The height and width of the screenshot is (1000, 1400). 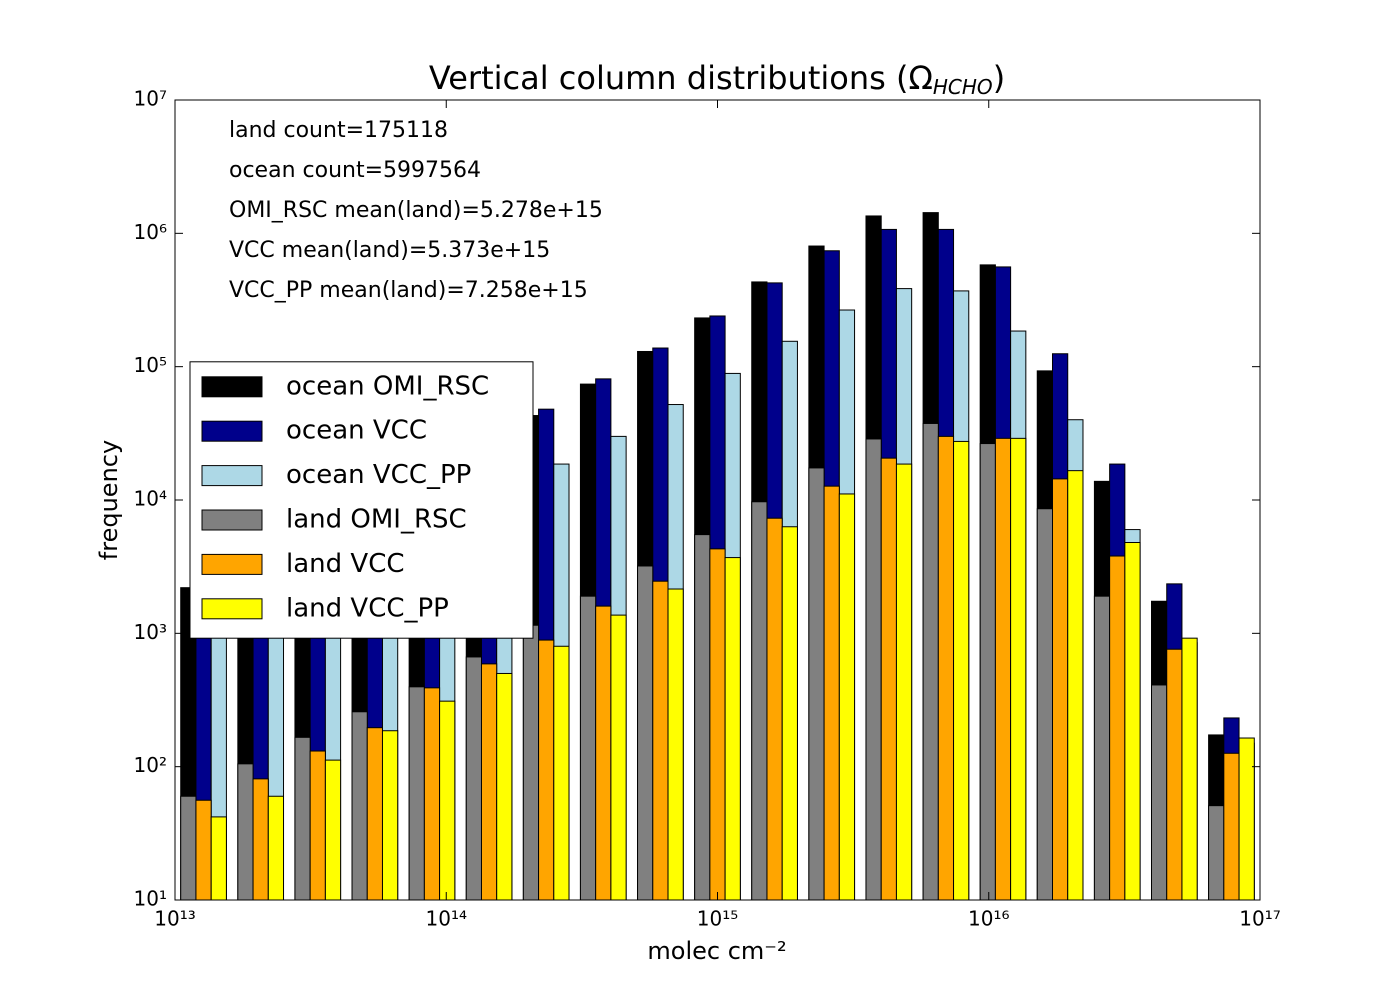 What do you see at coordinates (109, 500) in the screenshot?
I see `y-axis-label: frequency` at bounding box center [109, 500].